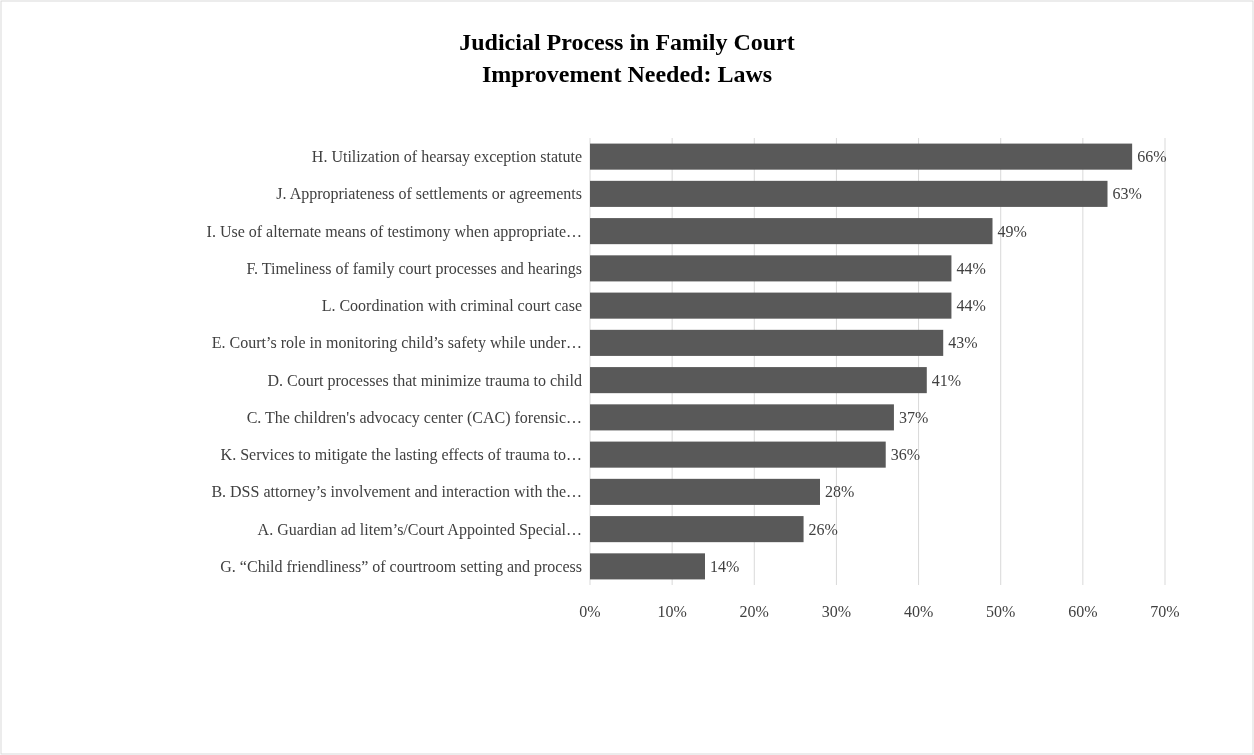 This screenshot has height=755, width=1254. I want to click on data-label: 49%, so click(1012, 231).